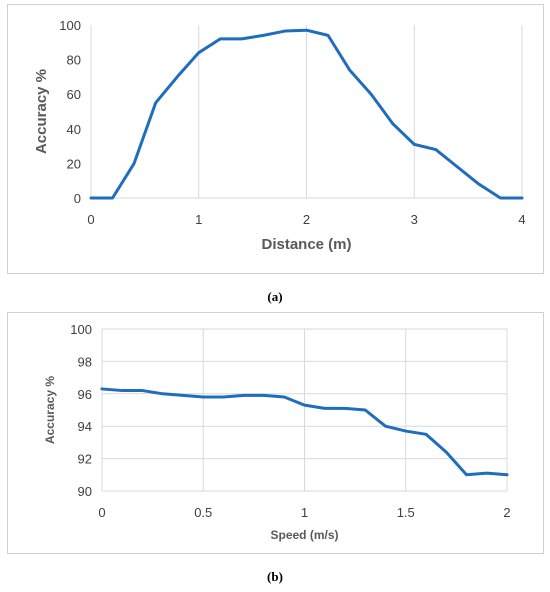  Describe the element at coordinates (85, 459) in the screenshot. I see `y-tick-label: 92` at that location.